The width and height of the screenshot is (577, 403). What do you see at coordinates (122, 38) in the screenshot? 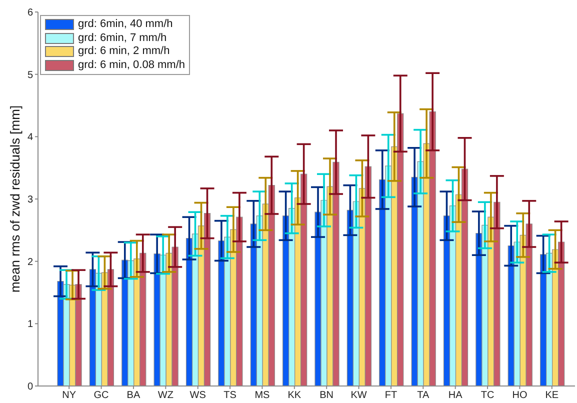
I see `legend-label: grd: 6min, 7 mm/h` at bounding box center [122, 38].